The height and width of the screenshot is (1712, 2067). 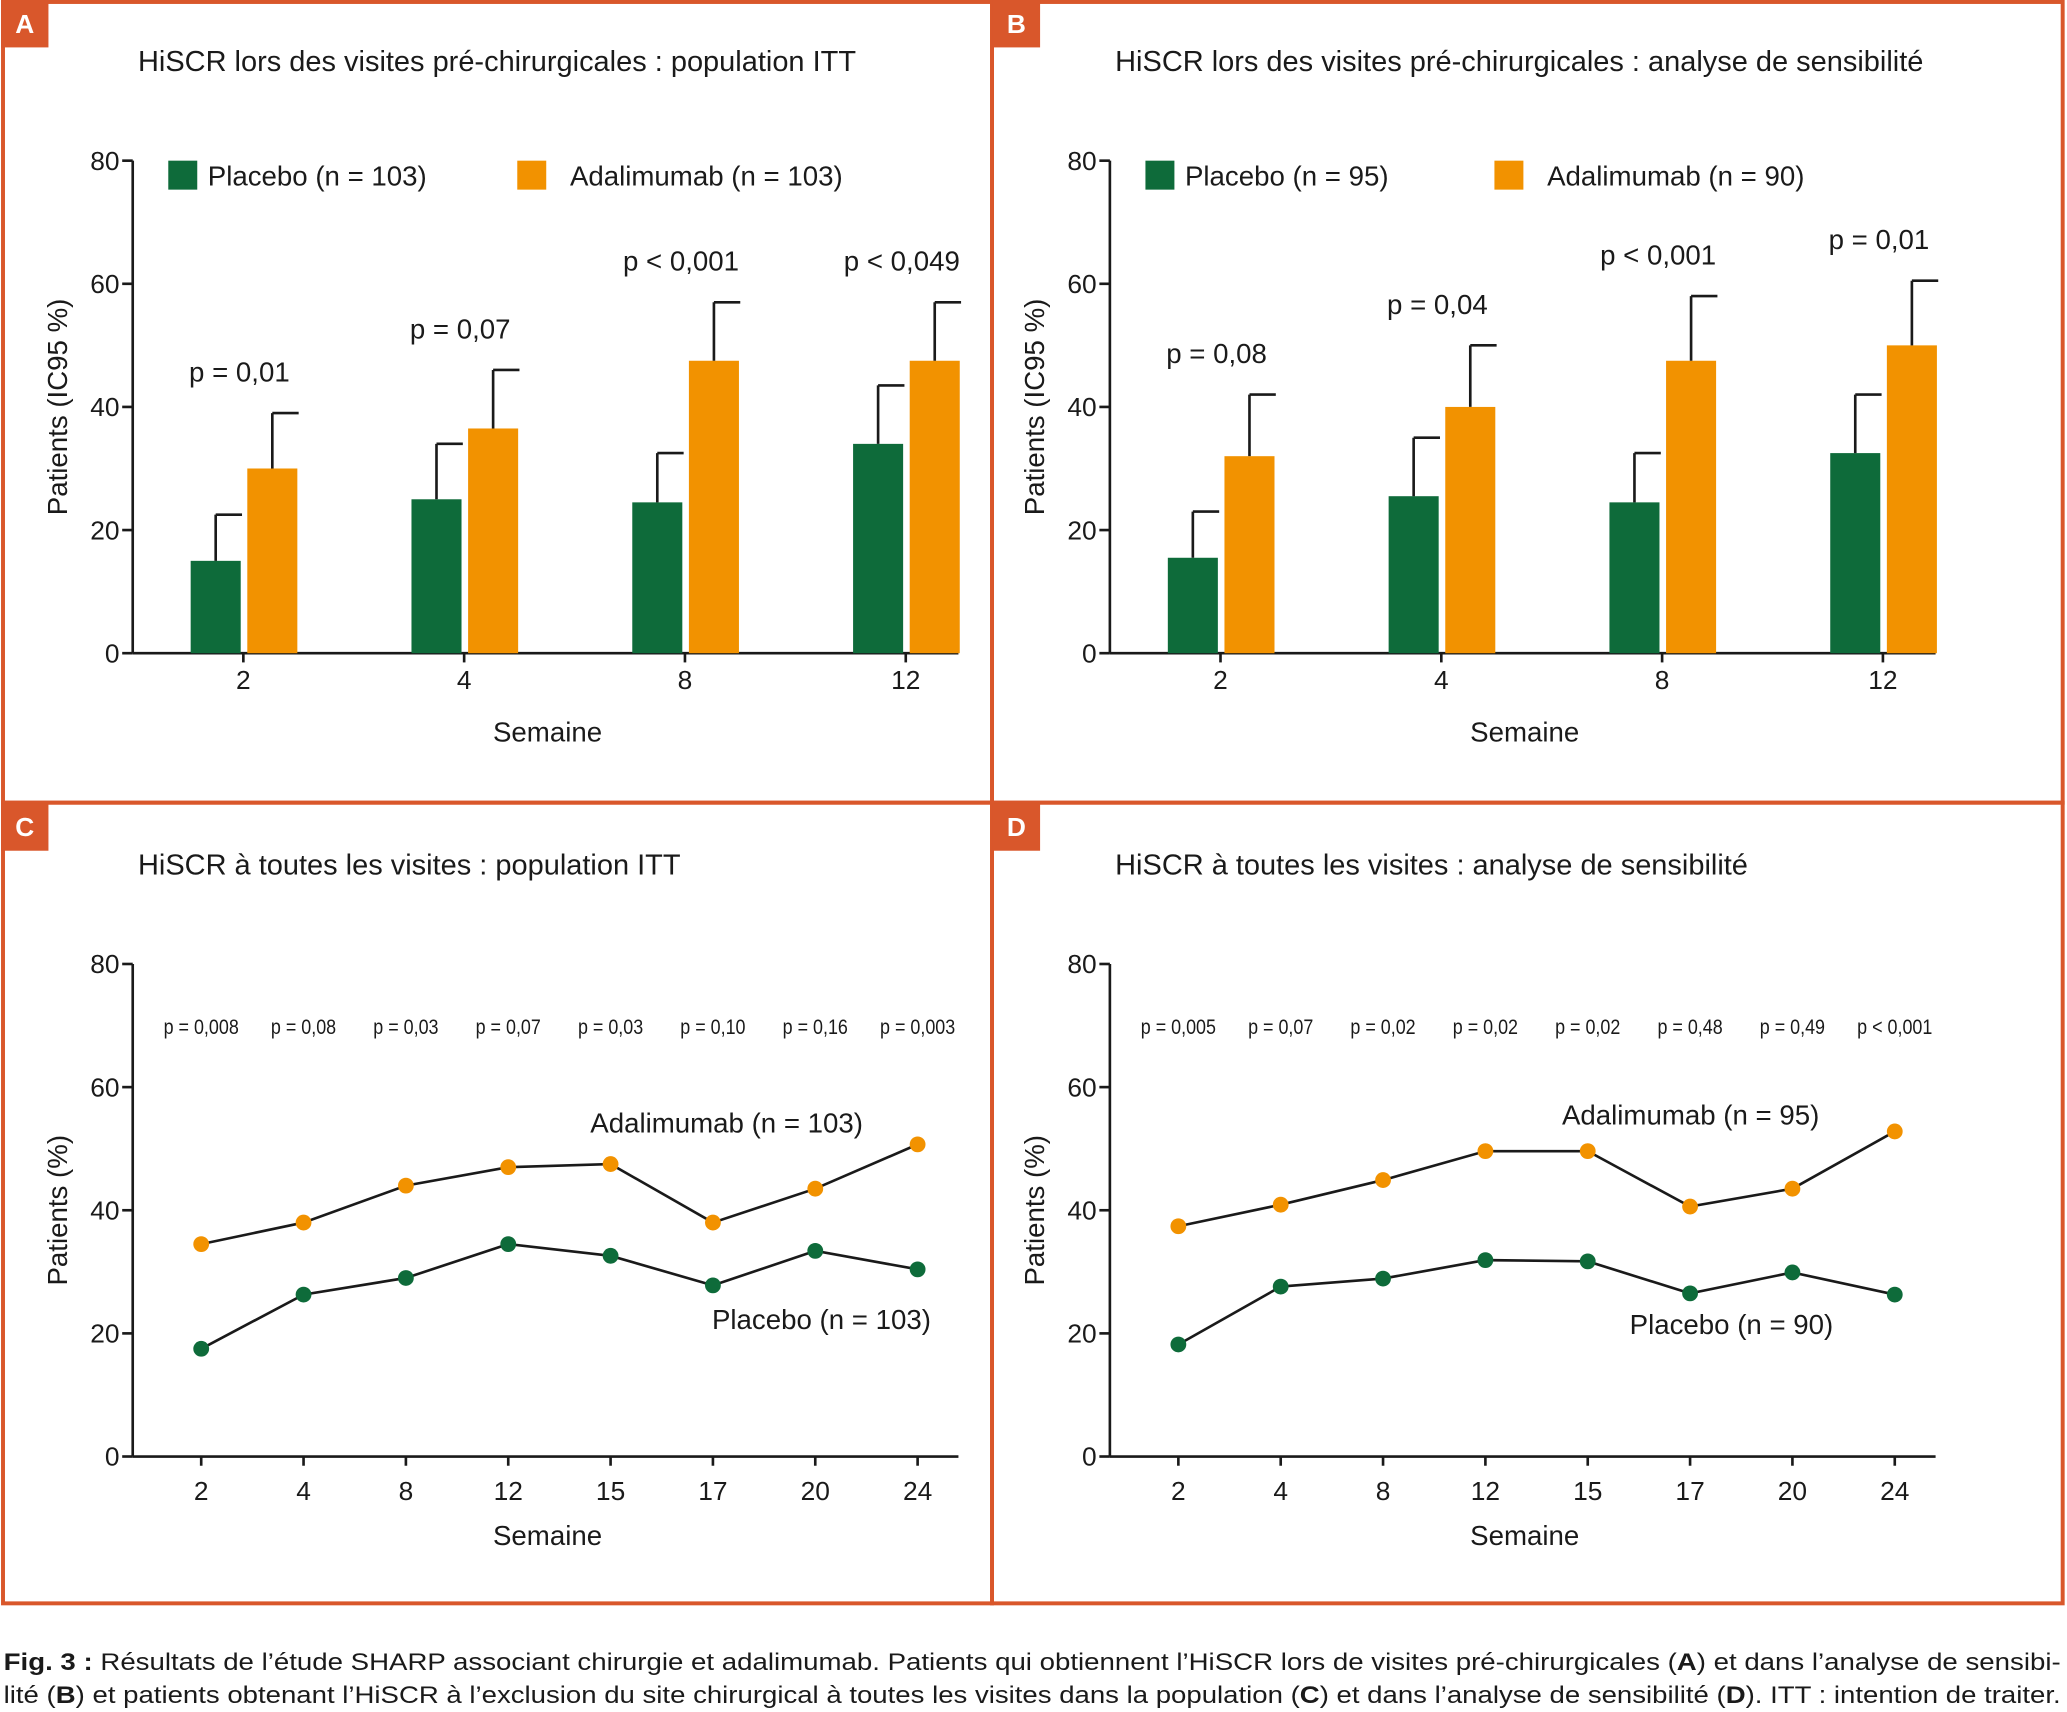 What do you see at coordinates (1687, 1662) in the screenshot?
I see `caption-part: A` at bounding box center [1687, 1662].